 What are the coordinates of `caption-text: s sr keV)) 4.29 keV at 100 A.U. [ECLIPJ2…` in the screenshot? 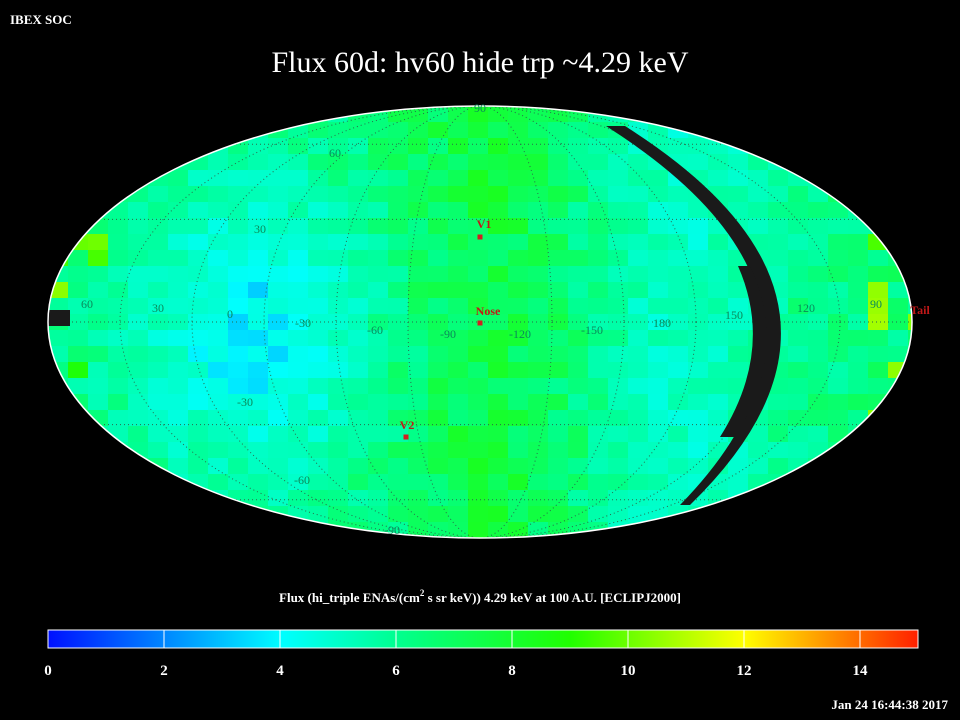 It's located at (552, 597).